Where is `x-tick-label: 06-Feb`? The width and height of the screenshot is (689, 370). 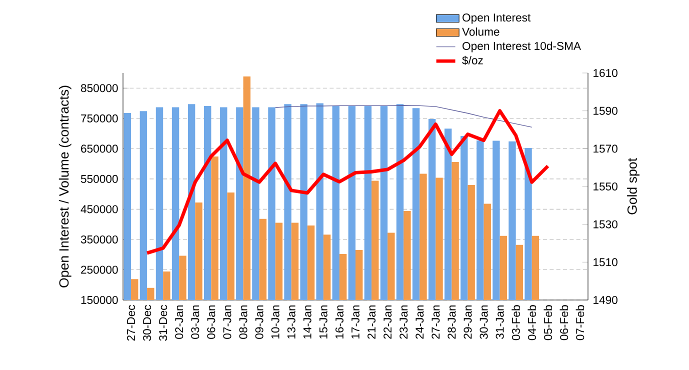
x-tick-label: 06-Feb is located at coordinates (564, 322).